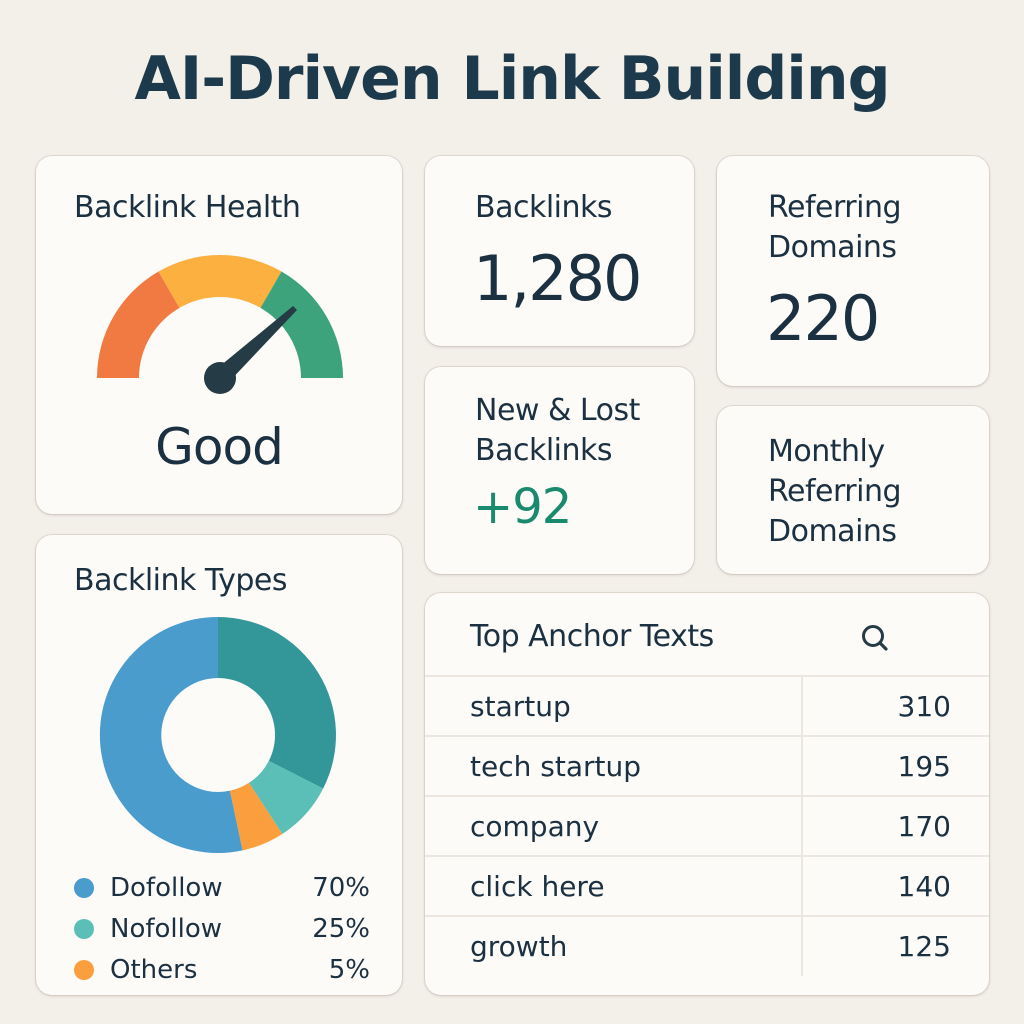 This screenshot has height=1024, width=1024. I want to click on table-row: startup 310, so click(707, 705).